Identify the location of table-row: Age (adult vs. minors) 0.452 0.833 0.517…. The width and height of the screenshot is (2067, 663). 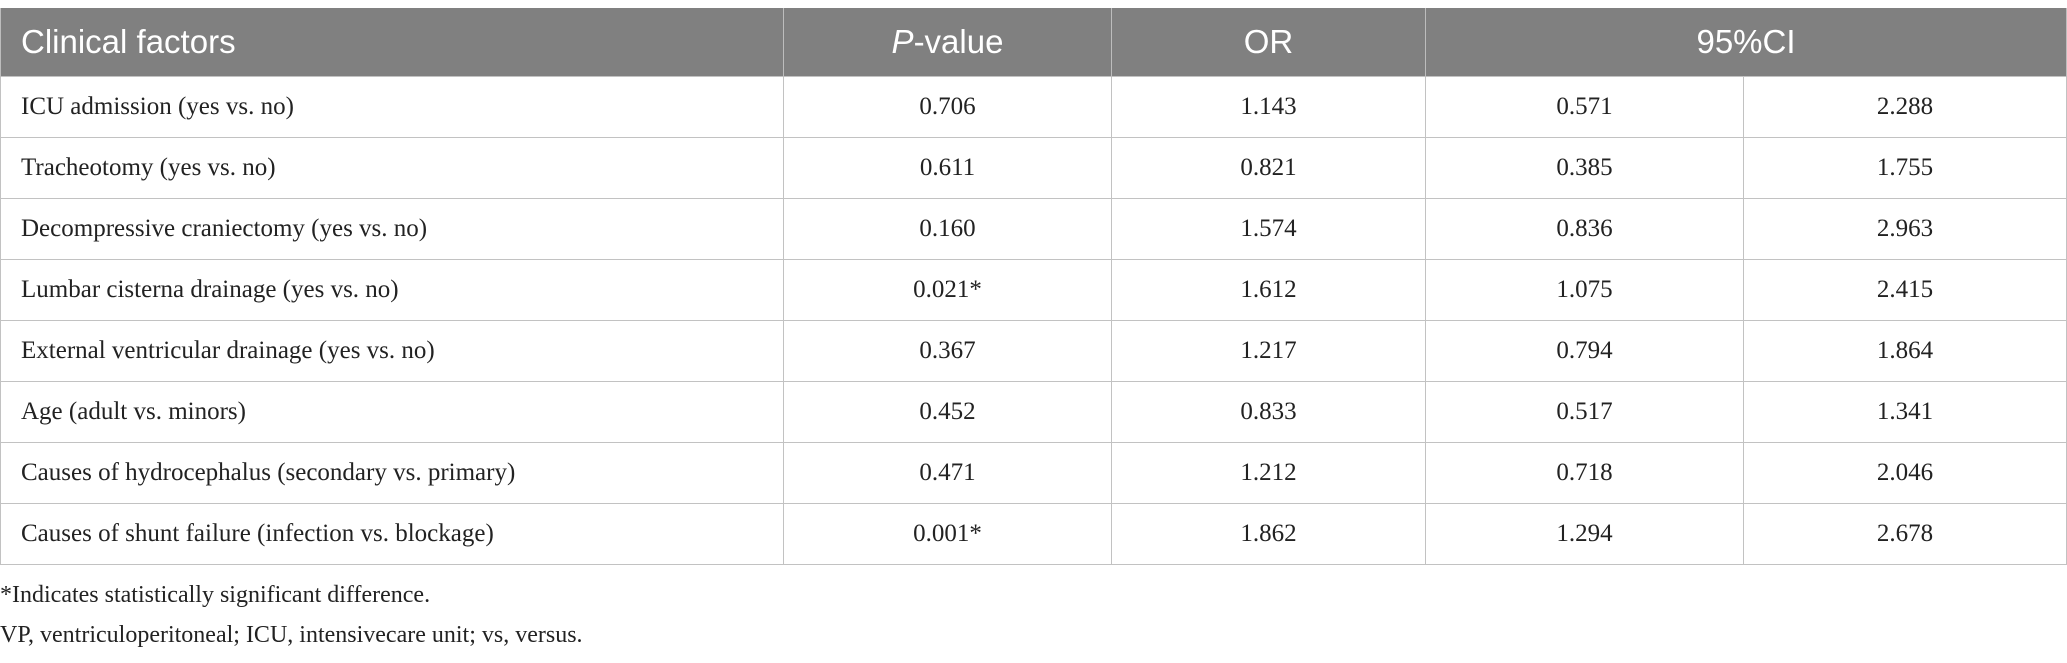
(1033, 412).